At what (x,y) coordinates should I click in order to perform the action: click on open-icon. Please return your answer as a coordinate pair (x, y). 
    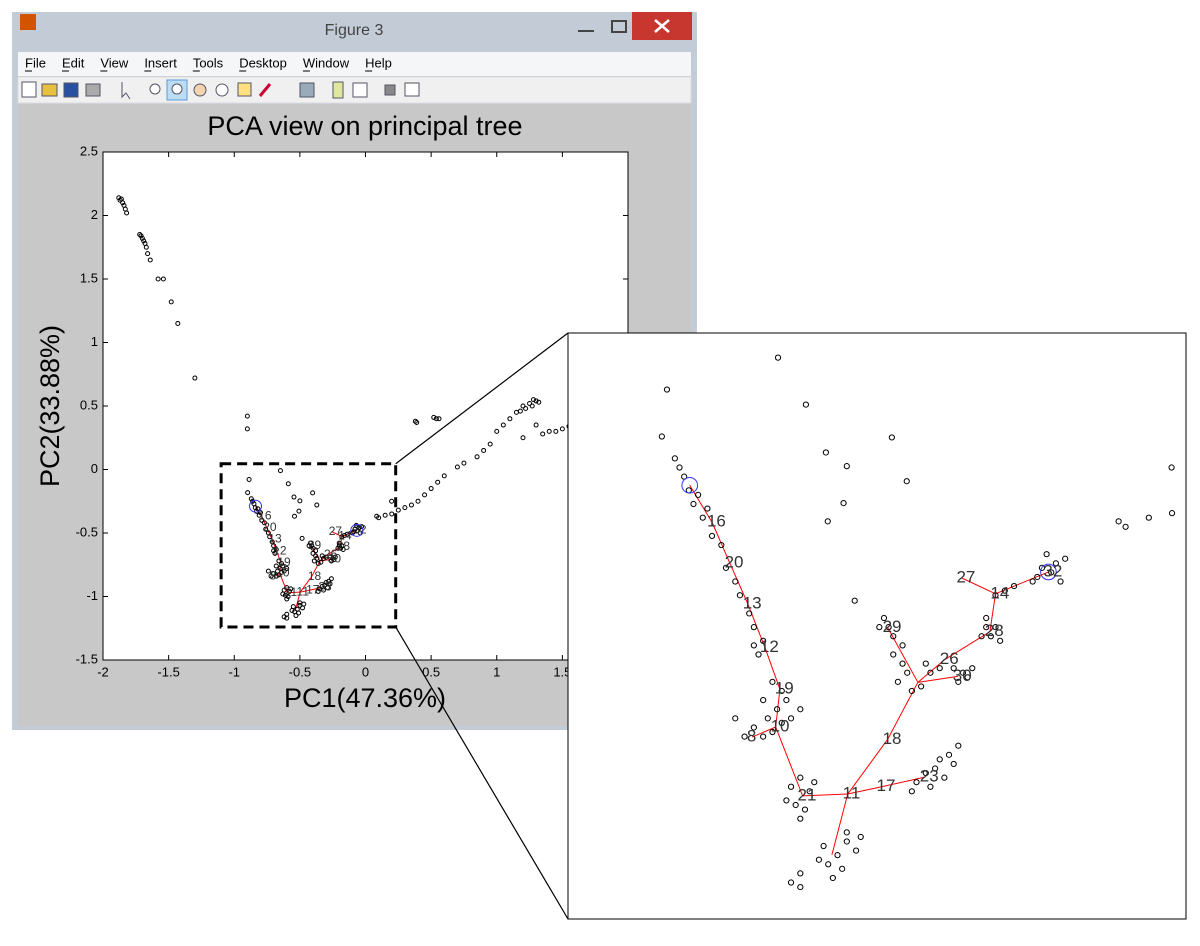
    Looking at the image, I should click on (49, 90).